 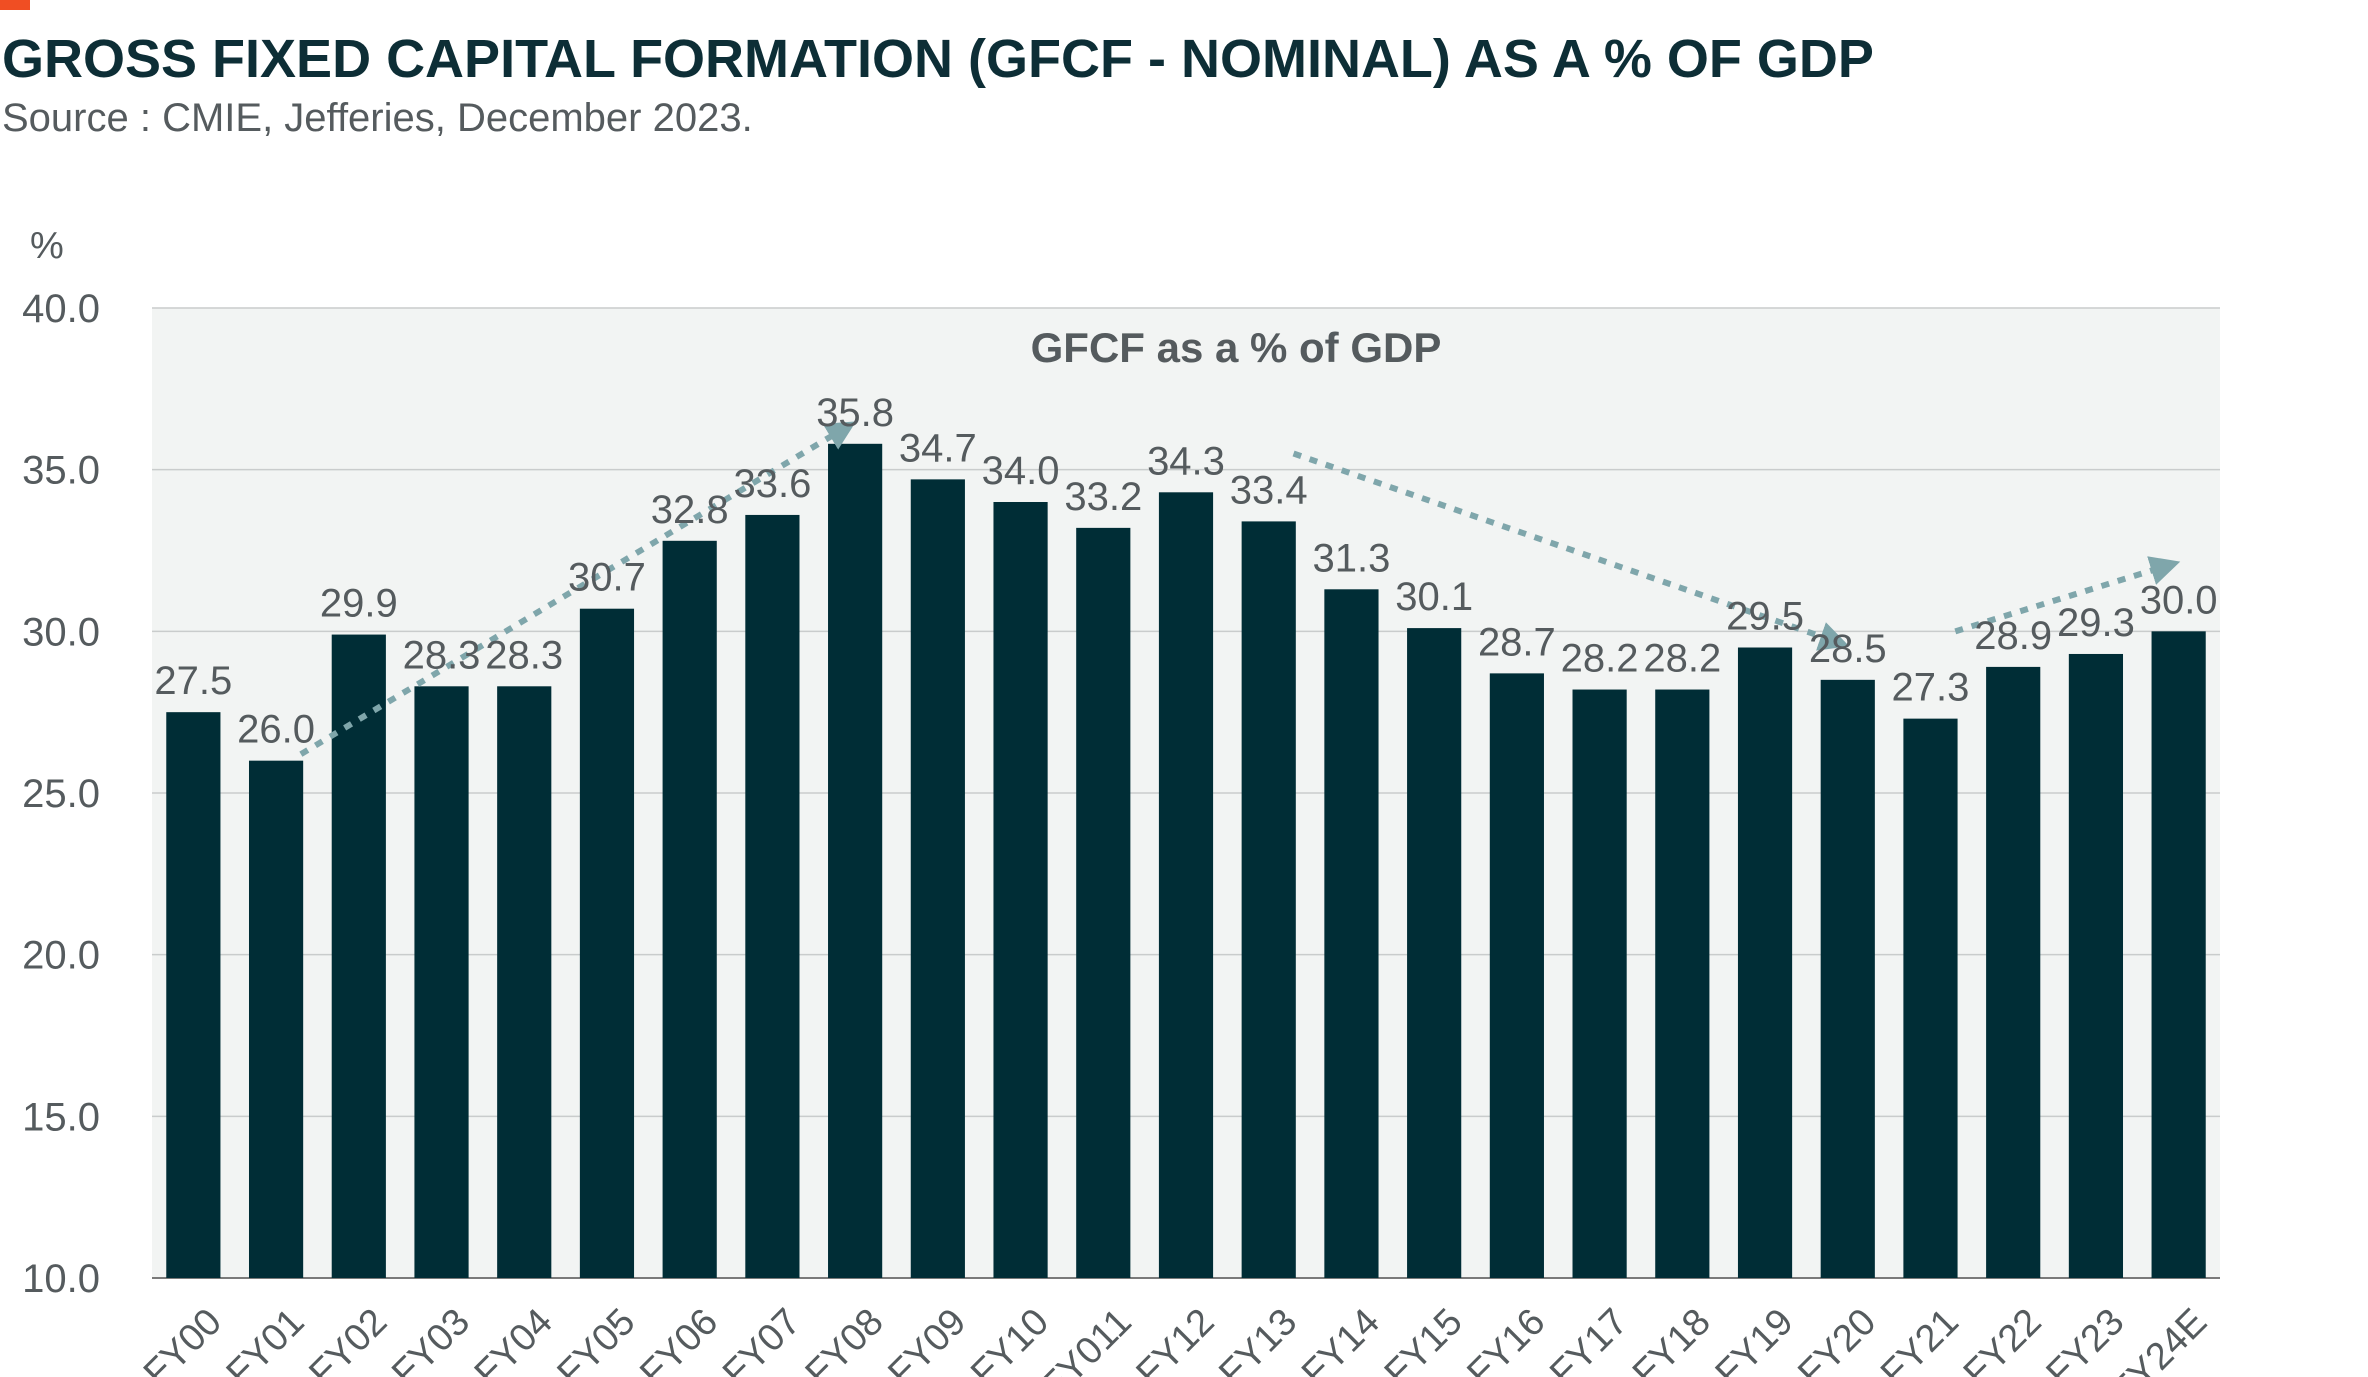 What do you see at coordinates (1506, 1339) in the screenshot?
I see `x-tick-label: FY16` at bounding box center [1506, 1339].